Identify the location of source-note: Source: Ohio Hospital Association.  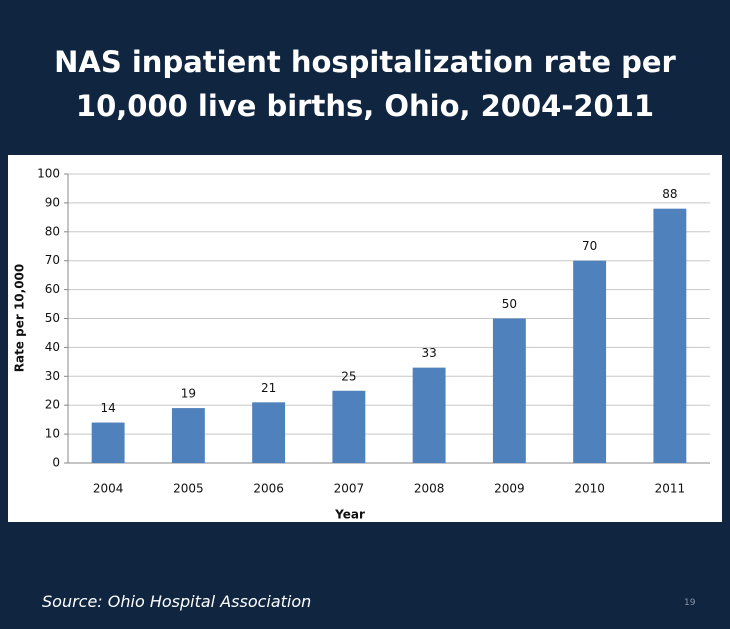
(177, 601).